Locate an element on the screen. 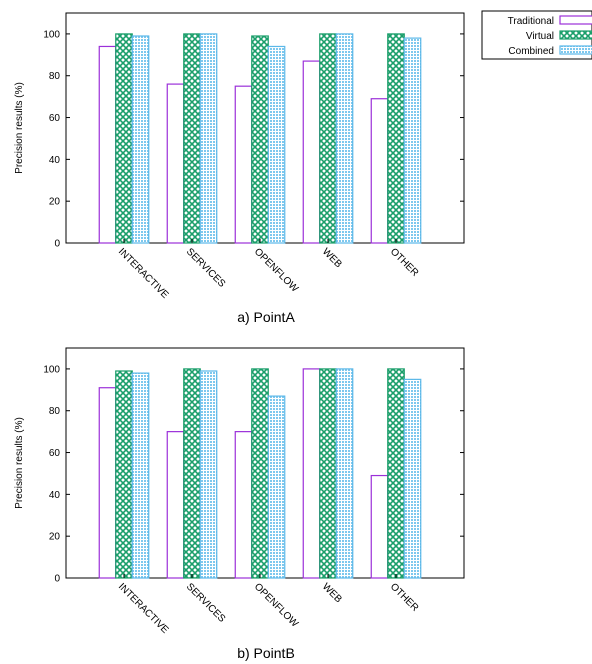 This screenshot has width=592, height=664. legend-swatch-traditional is located at coordinates (575, 20).